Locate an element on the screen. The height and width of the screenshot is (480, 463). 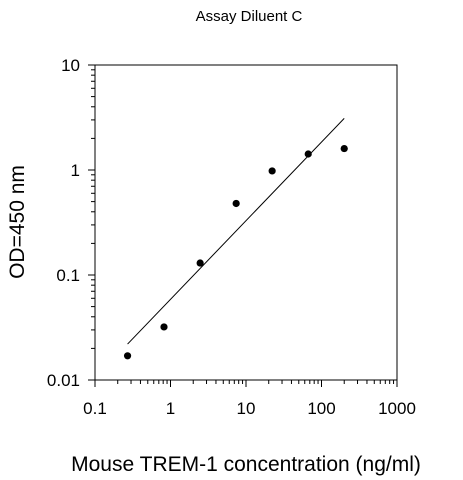
y-tick-label: 1 is located at coordinates (75, 170).